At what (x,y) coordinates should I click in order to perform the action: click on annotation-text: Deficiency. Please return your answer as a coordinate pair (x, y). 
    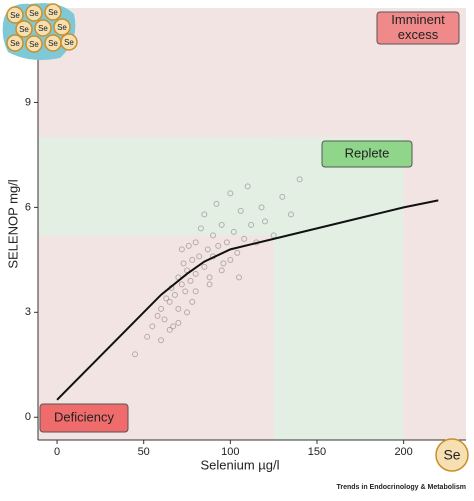
    Looking at the image, I should click on (84, 416).